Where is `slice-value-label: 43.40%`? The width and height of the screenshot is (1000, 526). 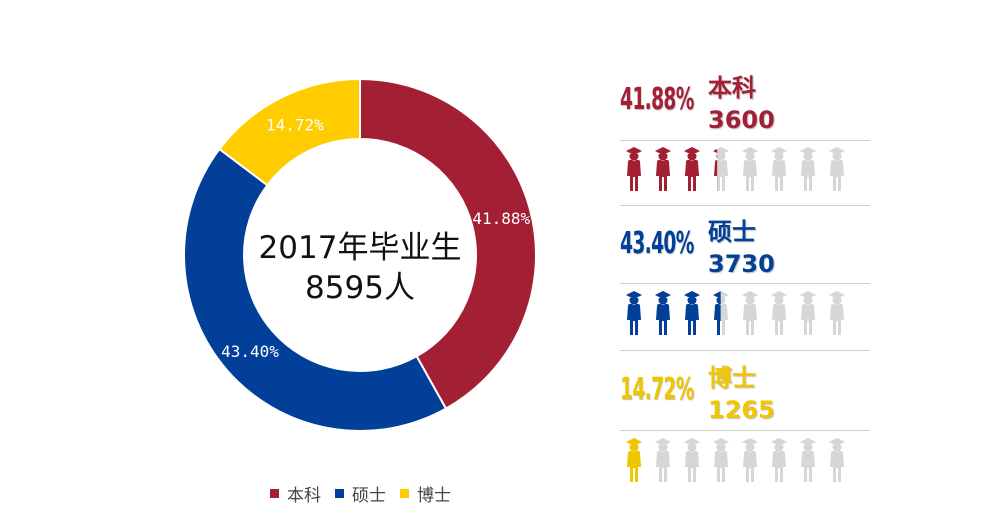
slice-value-label: 43.40% is located at coordinates (250, 351).